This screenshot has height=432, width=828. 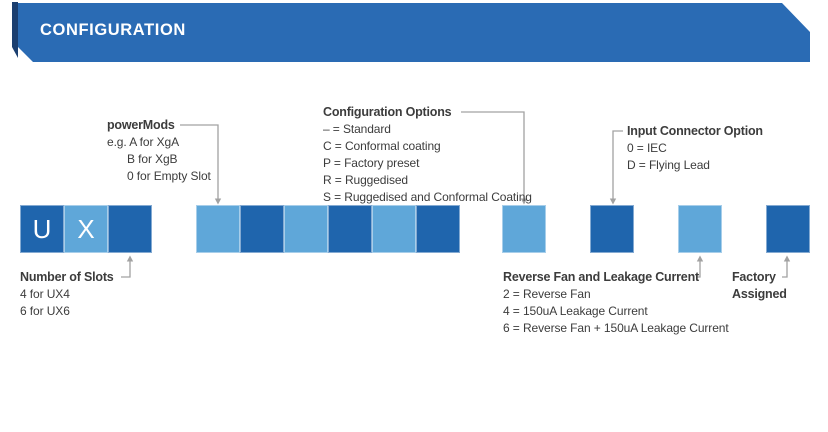 What do you see at coordinates (668, 165) in the screenshot?
I see `input-connector-line: D = Flying Lead` at bounding box center [668, 165].